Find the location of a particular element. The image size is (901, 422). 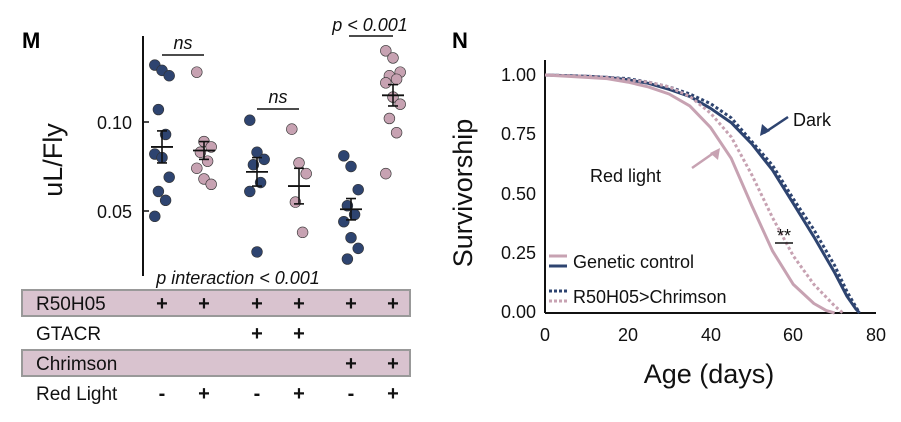

table-row-label: GTACR is located at coordinates (68, 334).